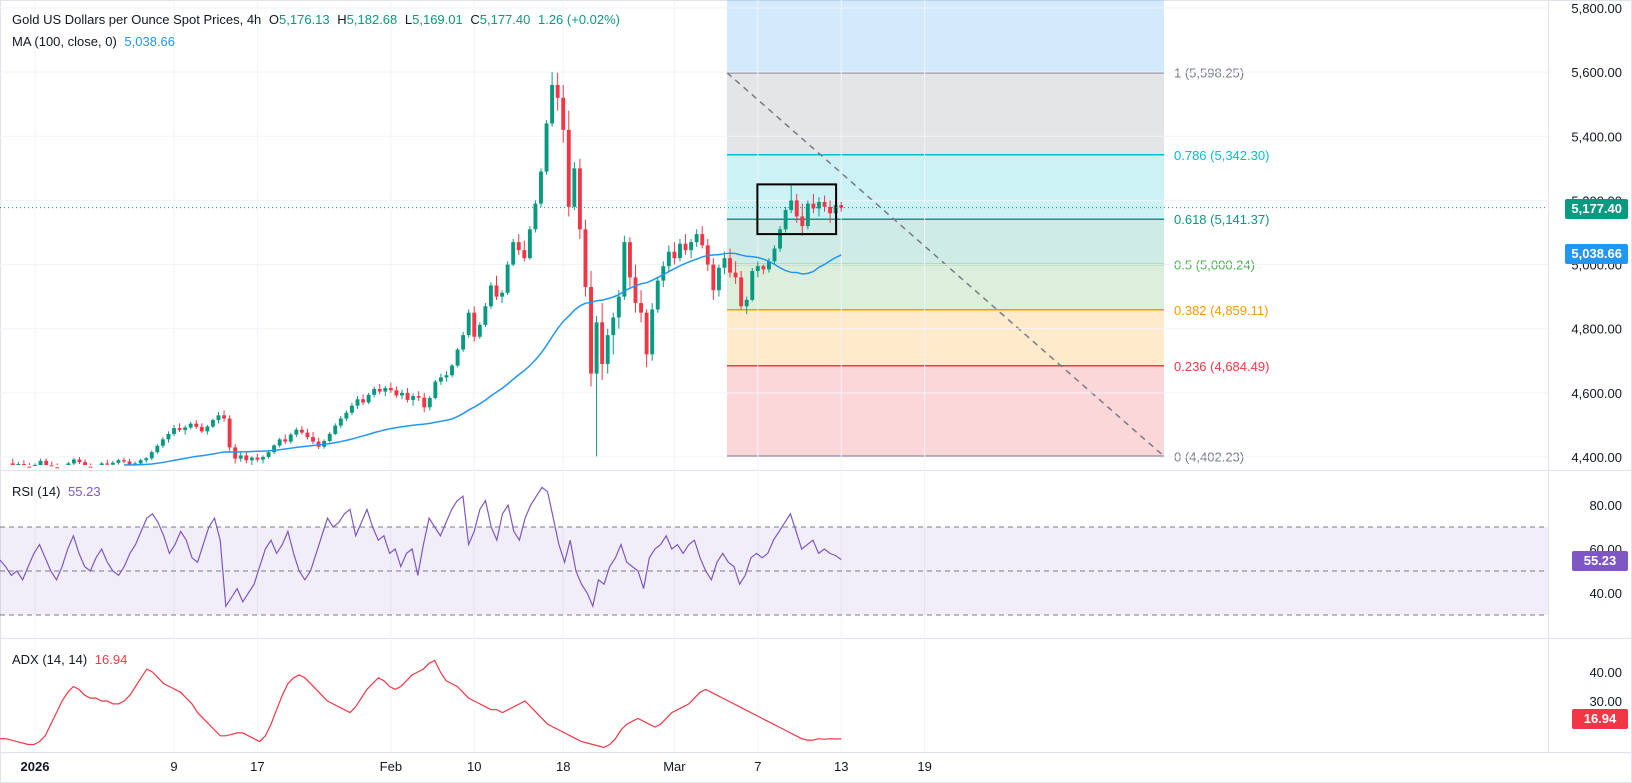  I want to click on rsi-value: 55.23, so click(84, 491).